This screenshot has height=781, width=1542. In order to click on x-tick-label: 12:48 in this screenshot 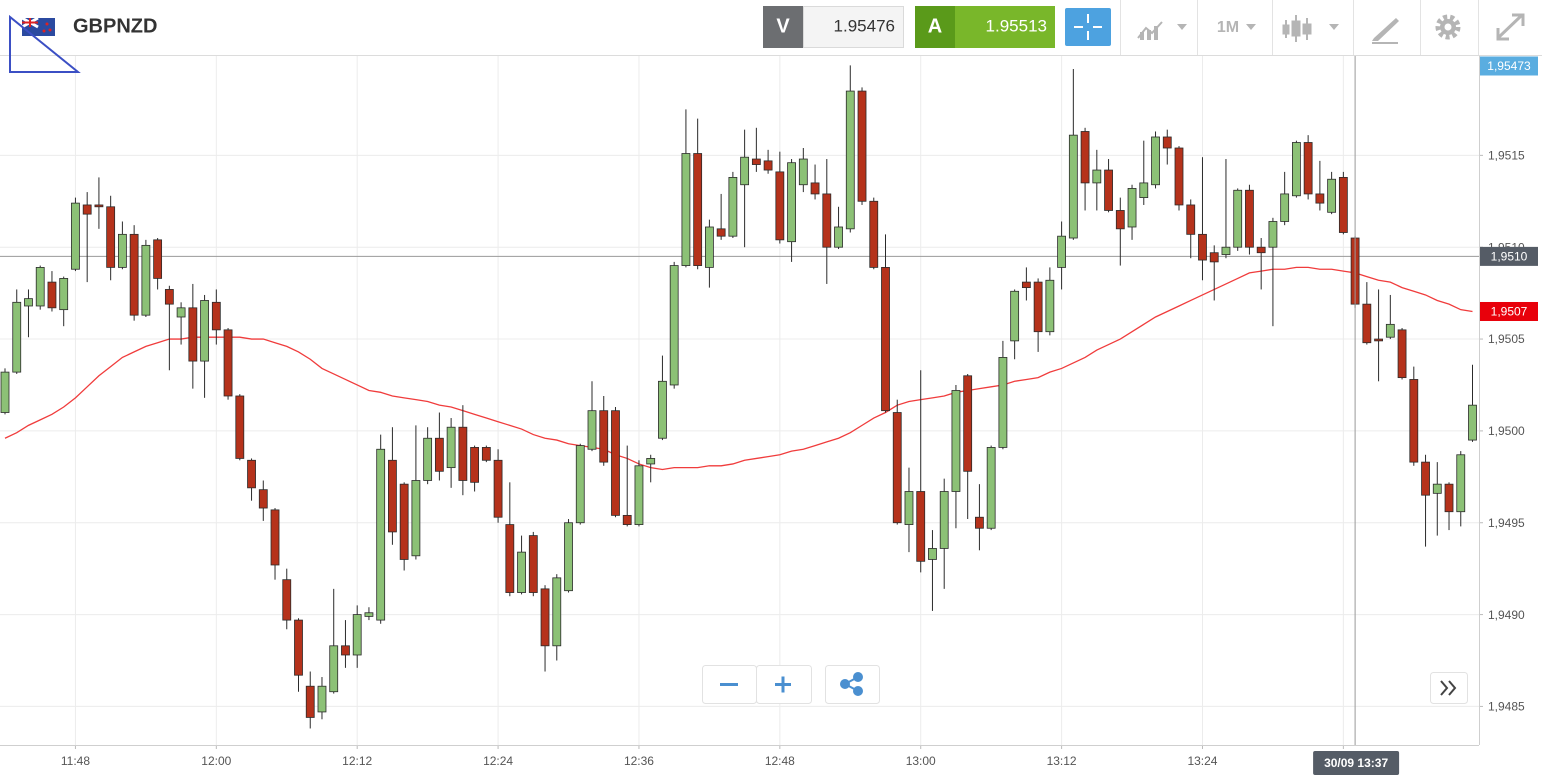, I will do `click(780, 761)`.